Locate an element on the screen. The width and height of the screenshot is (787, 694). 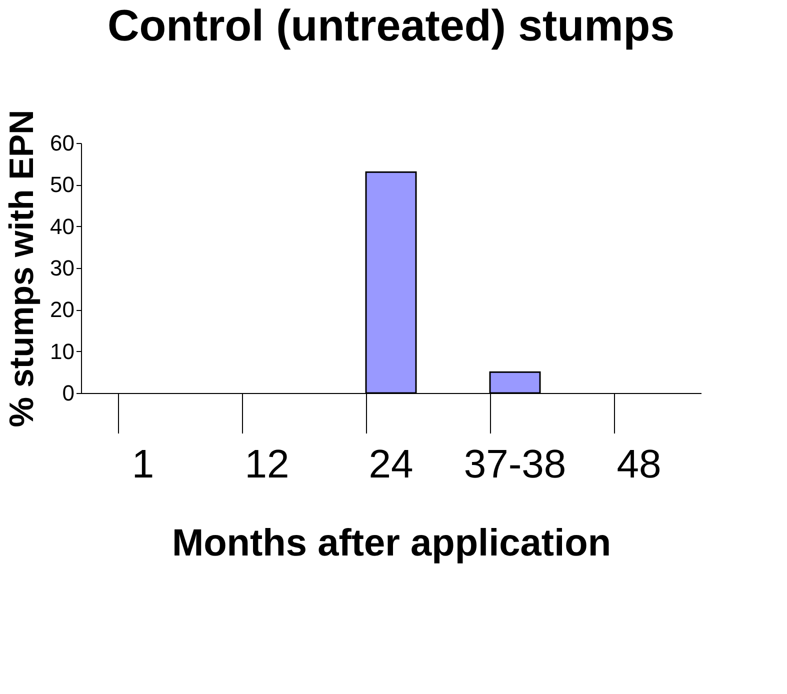
y-tick-label: 30 is located at coordinates (62, 268).